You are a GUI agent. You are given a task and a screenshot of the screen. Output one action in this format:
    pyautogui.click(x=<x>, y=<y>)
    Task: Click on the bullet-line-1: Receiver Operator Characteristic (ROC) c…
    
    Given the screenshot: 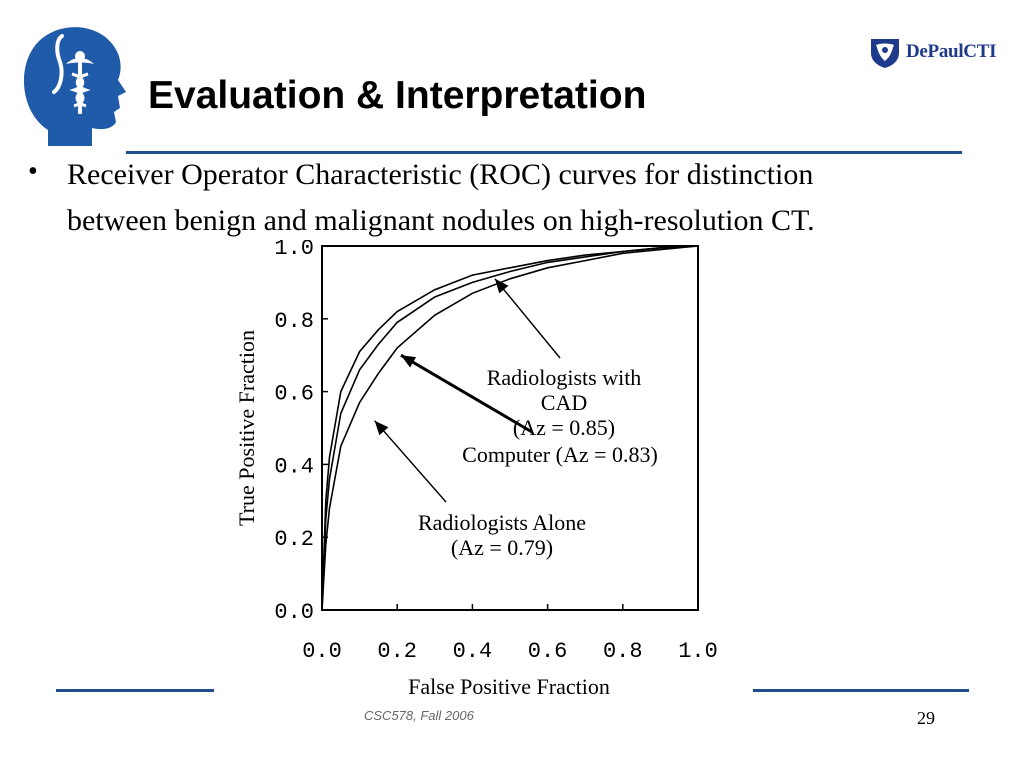 What is the action you would take?
    pyautogui.click(x=440, y=174)
    